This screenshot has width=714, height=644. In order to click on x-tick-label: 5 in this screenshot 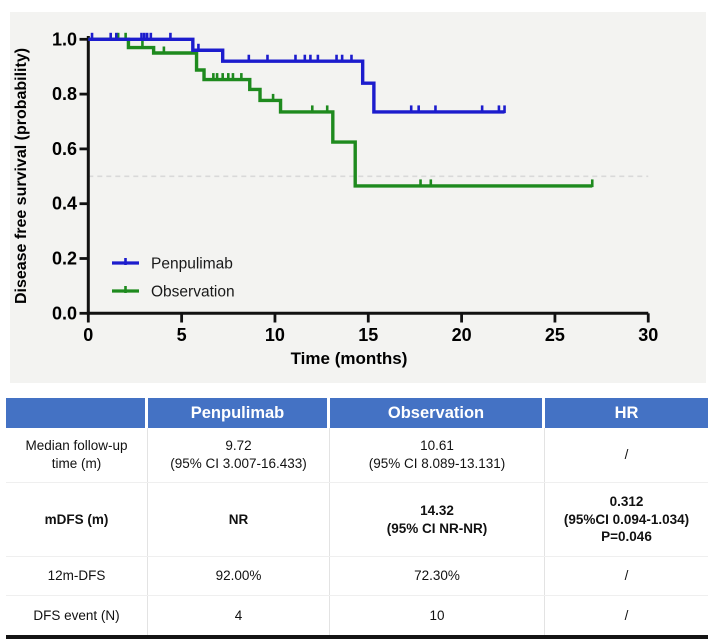, I will do `click(182, 335)`.